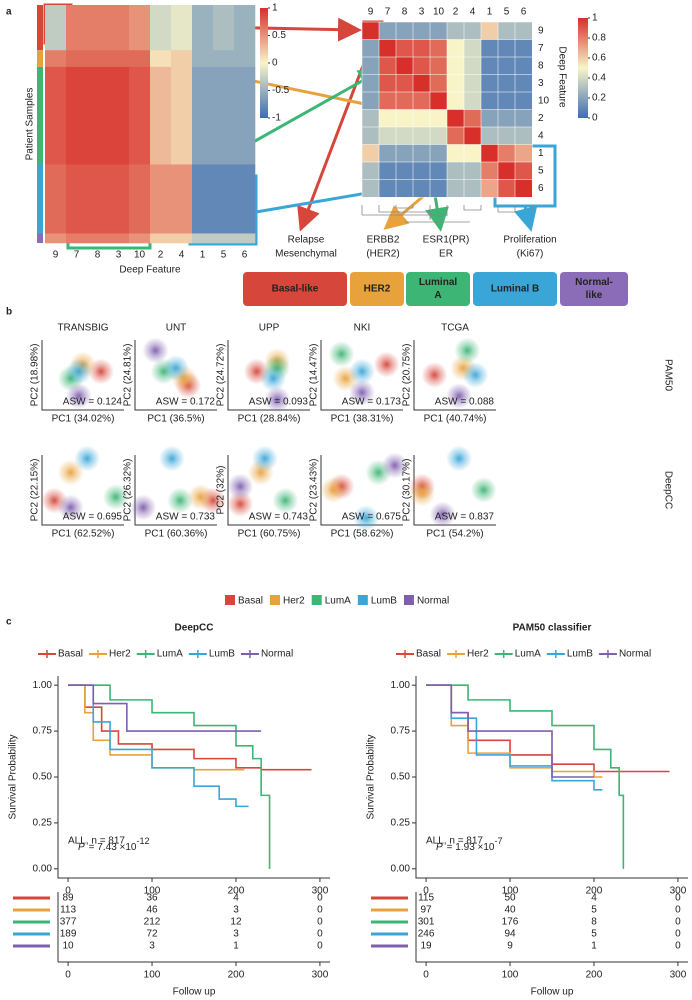 This screenshot has height=1000, width=692. I want to click on colorbar, so click(264, 63).